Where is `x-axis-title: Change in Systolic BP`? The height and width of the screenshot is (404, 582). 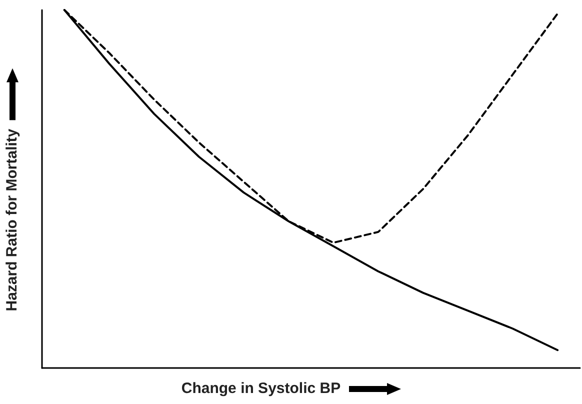
x-axis-title: Change in Systolic BP is located at coordinates (261, 388).